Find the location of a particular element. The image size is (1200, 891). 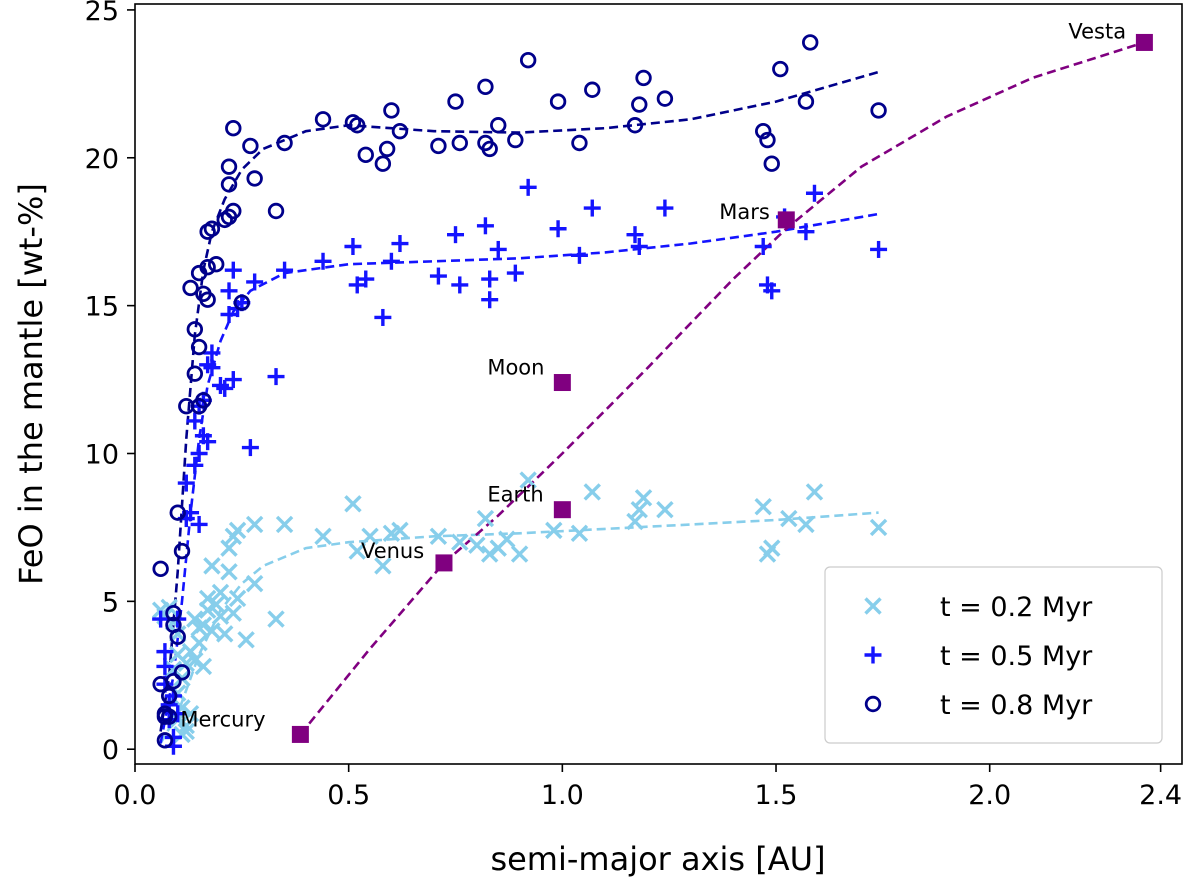

y-axis-ticks: 0 5 10 15 20 25 is located at coordinates (110, 383).